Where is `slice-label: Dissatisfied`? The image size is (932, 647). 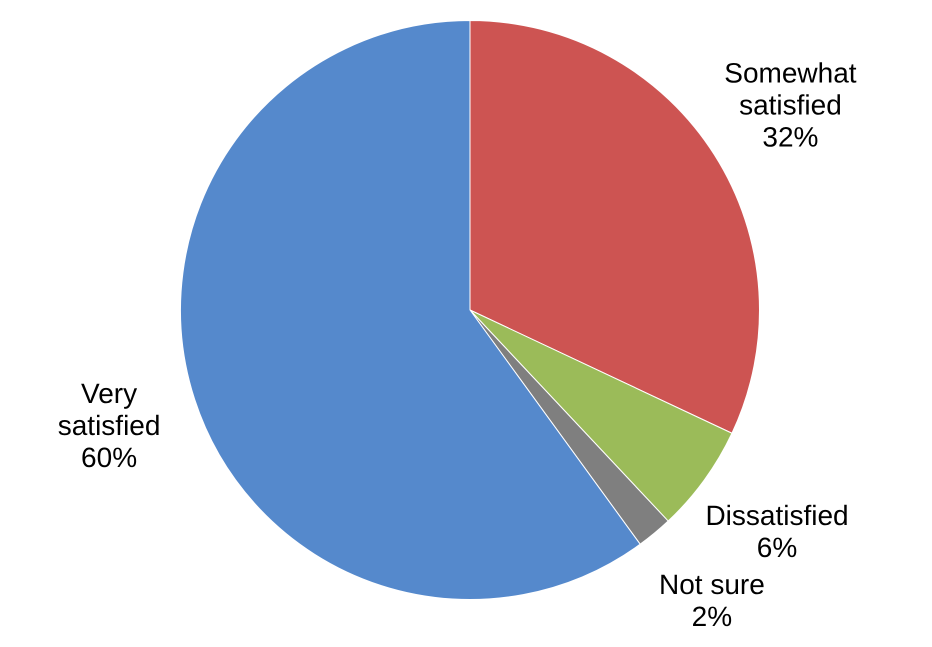 slice-label: Dissatisfied is located at coordinates (777, 515).